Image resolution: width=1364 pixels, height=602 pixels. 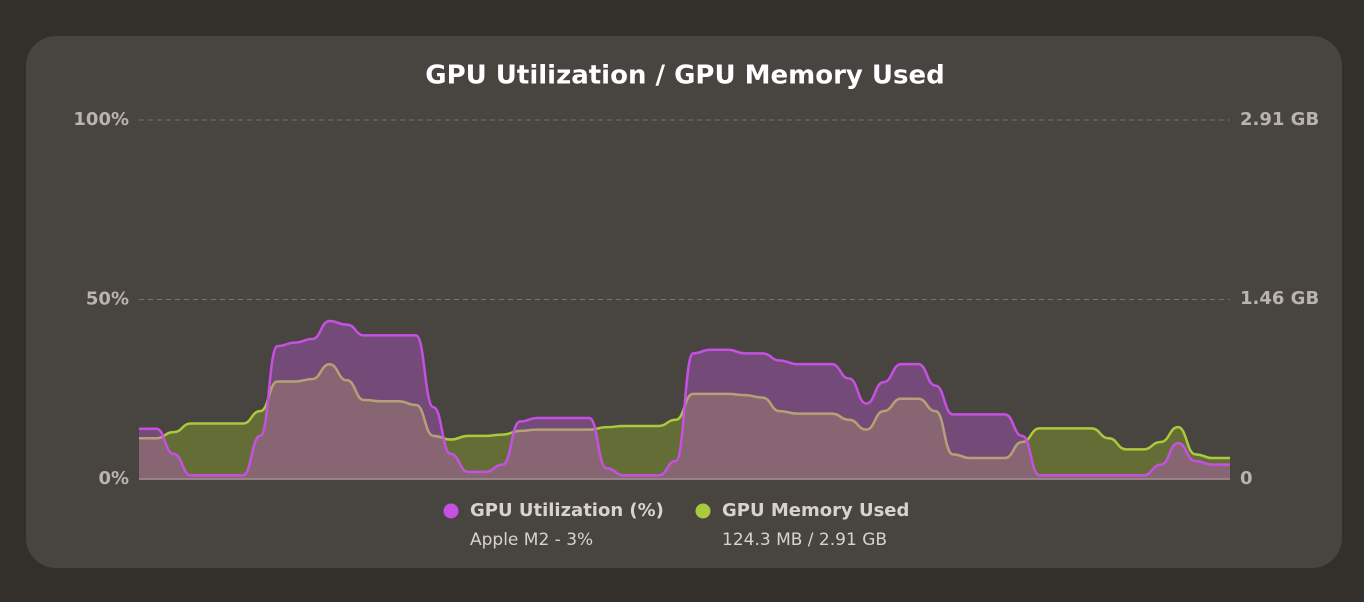 What do you see at coordinates (1246, 478) in the screenshot?
I see `y2-tick-label: 0` at bounding box center [1246, 478].